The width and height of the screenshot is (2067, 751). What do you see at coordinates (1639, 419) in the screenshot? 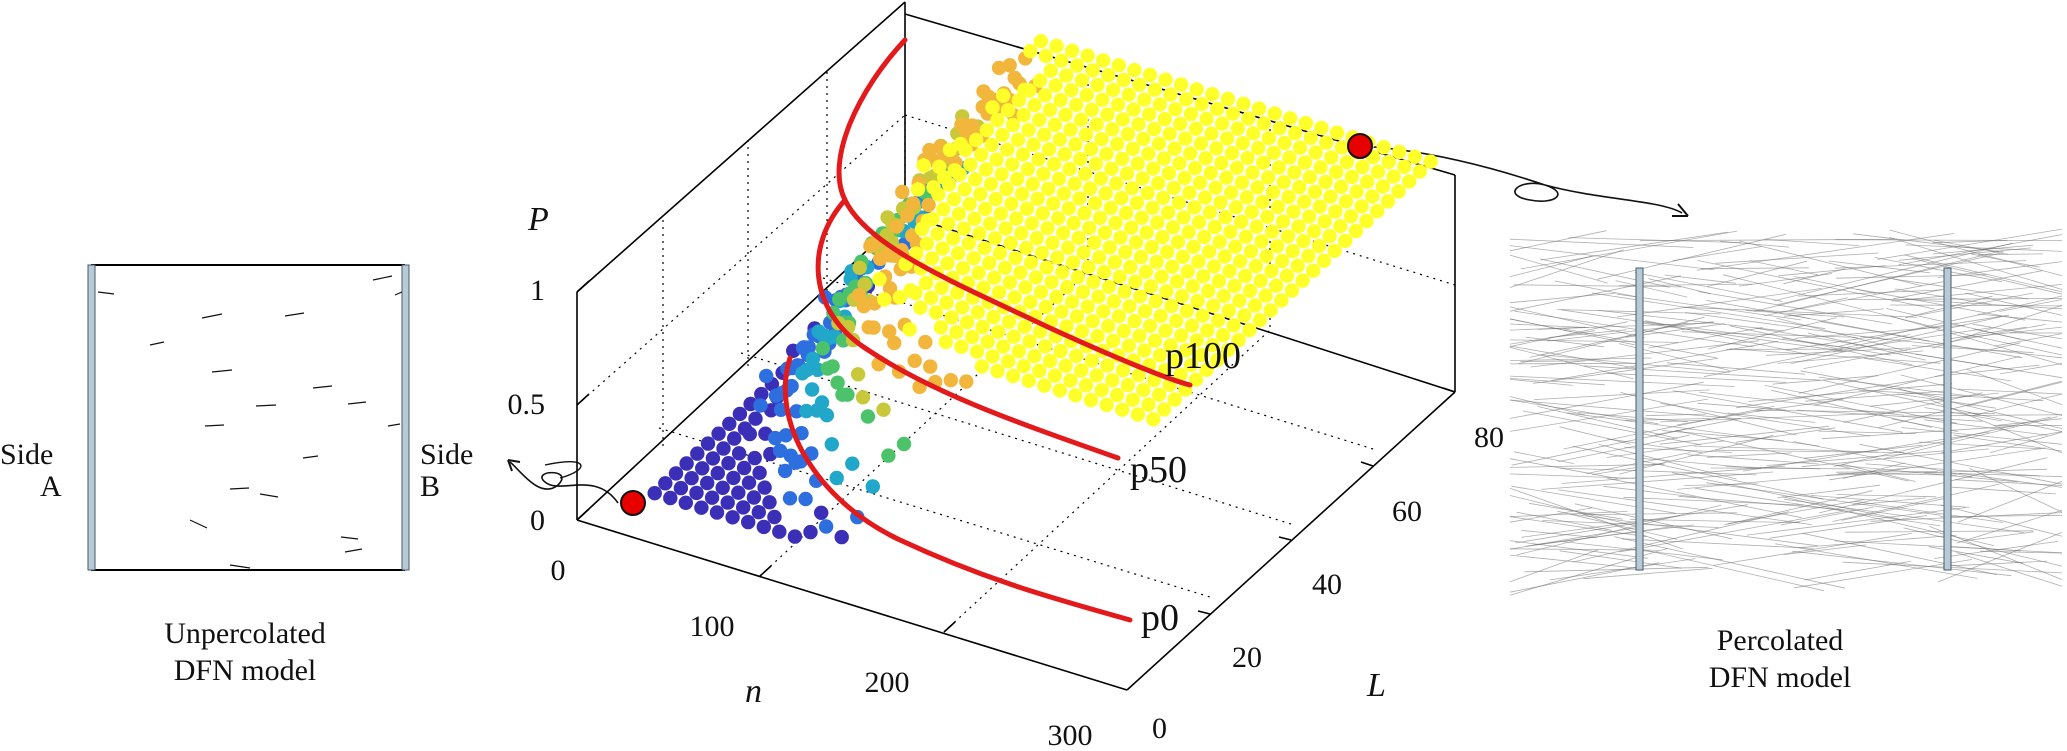
I see `percolated-side-a-boundary` at bounding box center [1639, 419].